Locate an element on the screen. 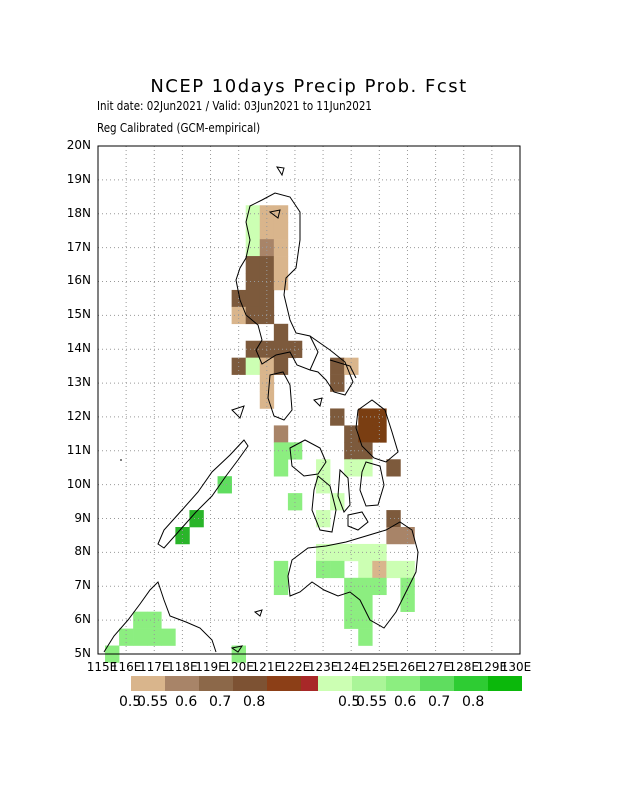  mindanao-coastline is located at coordinates (353, 575).